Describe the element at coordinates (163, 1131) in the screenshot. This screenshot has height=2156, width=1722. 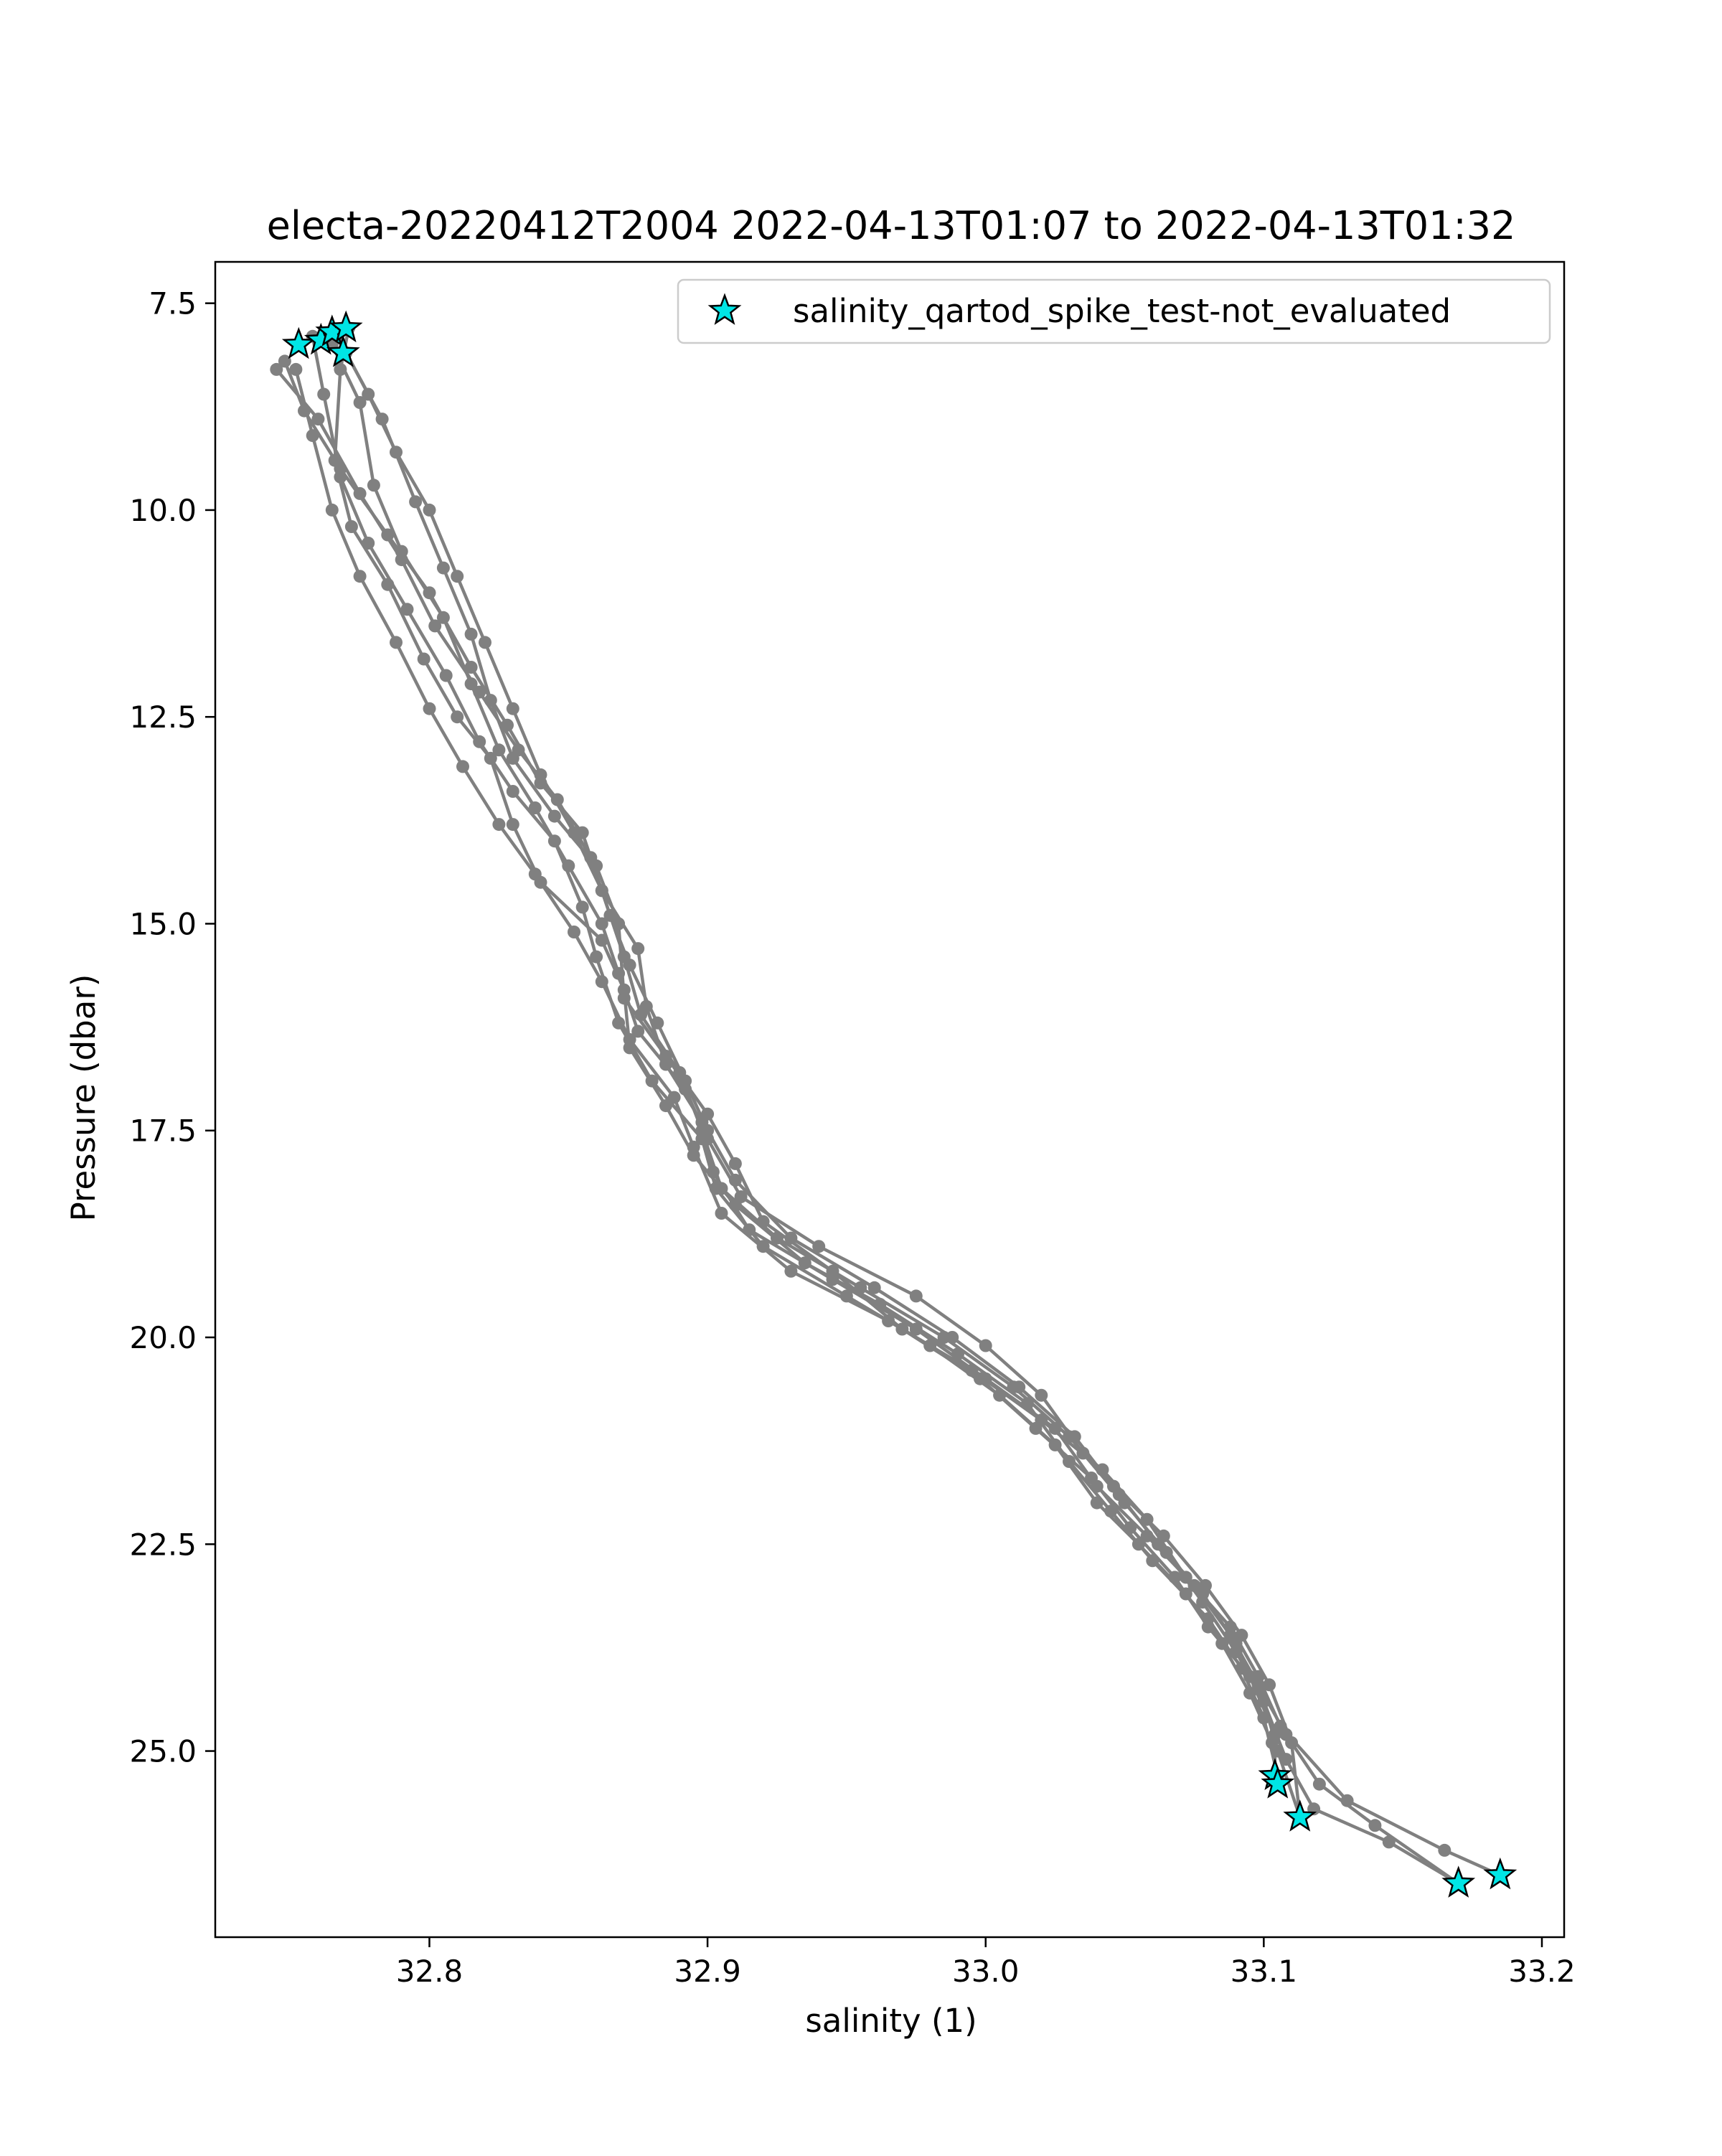
I see `y-tick-label: 17.5` at that location.